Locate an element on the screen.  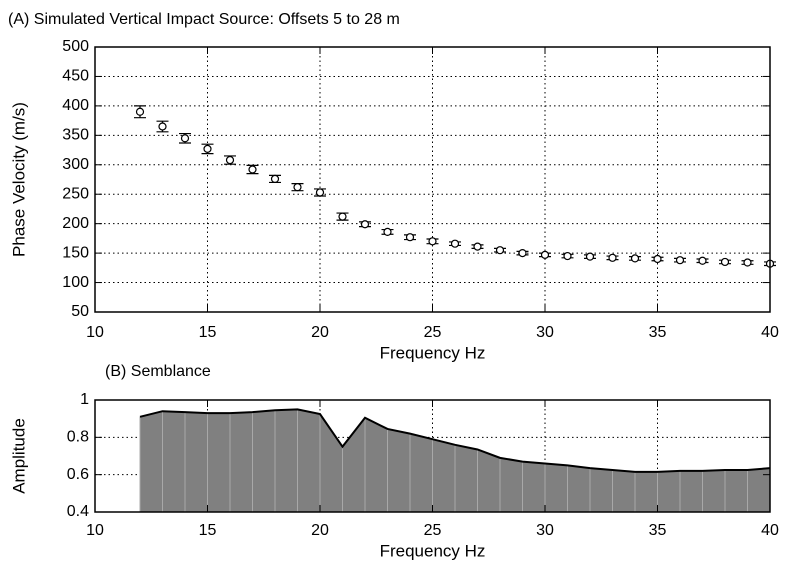
y-axis-label: Phase Velocity (m/s) is located at coordinates (18, 179).